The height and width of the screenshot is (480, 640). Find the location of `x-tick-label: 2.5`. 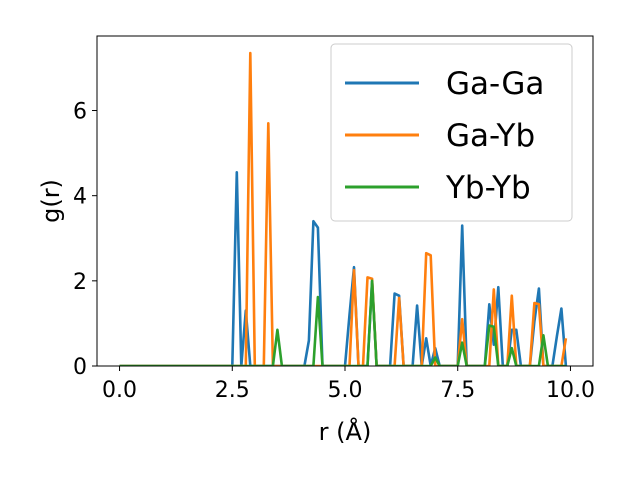

x-tick-label: 2.5 is located at coordinates (232, 390).